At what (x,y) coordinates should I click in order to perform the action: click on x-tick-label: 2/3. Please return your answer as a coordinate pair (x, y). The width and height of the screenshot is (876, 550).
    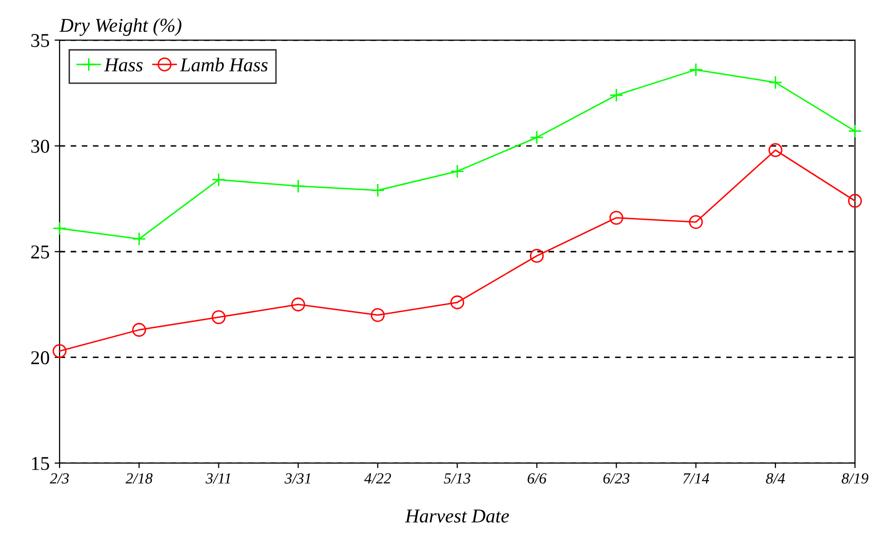
    Looking at the image, I should click on (59, 478).